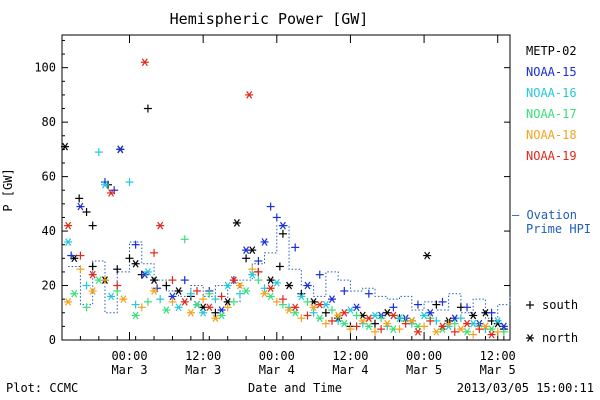 This screenshot has height=400, width=600. Describe the element at coordinates (551, 156) in the screenshot. I see `legend-item-noaa-19: NOAA-19` at that location.